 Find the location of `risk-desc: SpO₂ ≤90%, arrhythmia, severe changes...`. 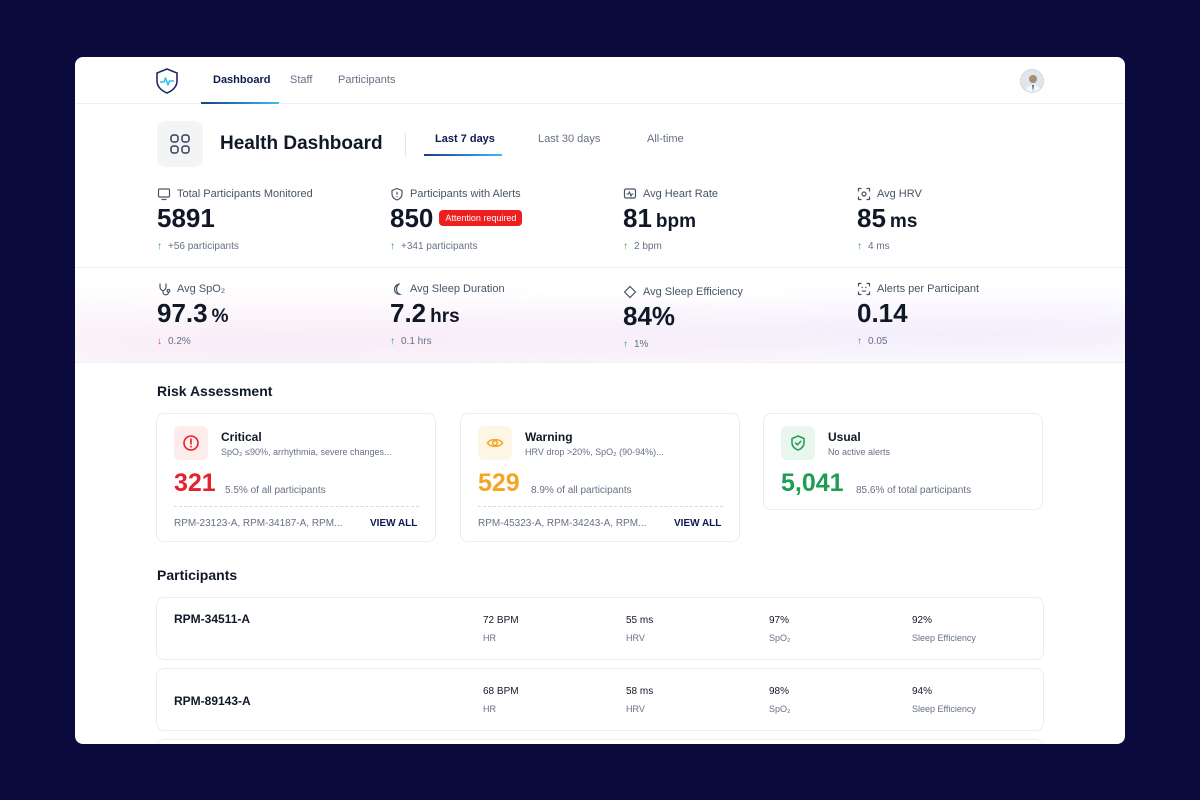

risk-desc: SpO₂ ≤90%, arrhythmia, severe changes... is located at coordinates (306, 452).